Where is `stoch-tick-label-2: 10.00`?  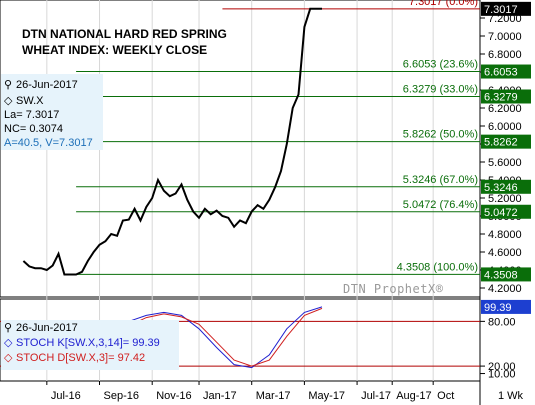
stoch-tick-label-2: 10.00 is located at coordinates (502, 375).